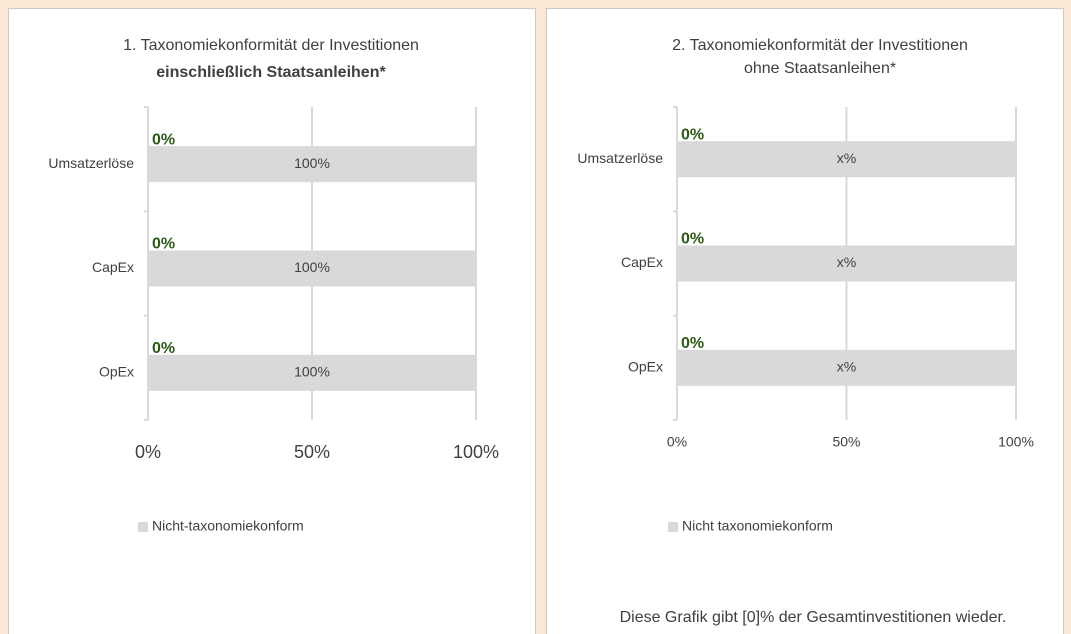  Describe the element at coordinates (820, 68) in the screenshot. I see `chart-subtitle: ohne Staatsanleihen*` at that location.